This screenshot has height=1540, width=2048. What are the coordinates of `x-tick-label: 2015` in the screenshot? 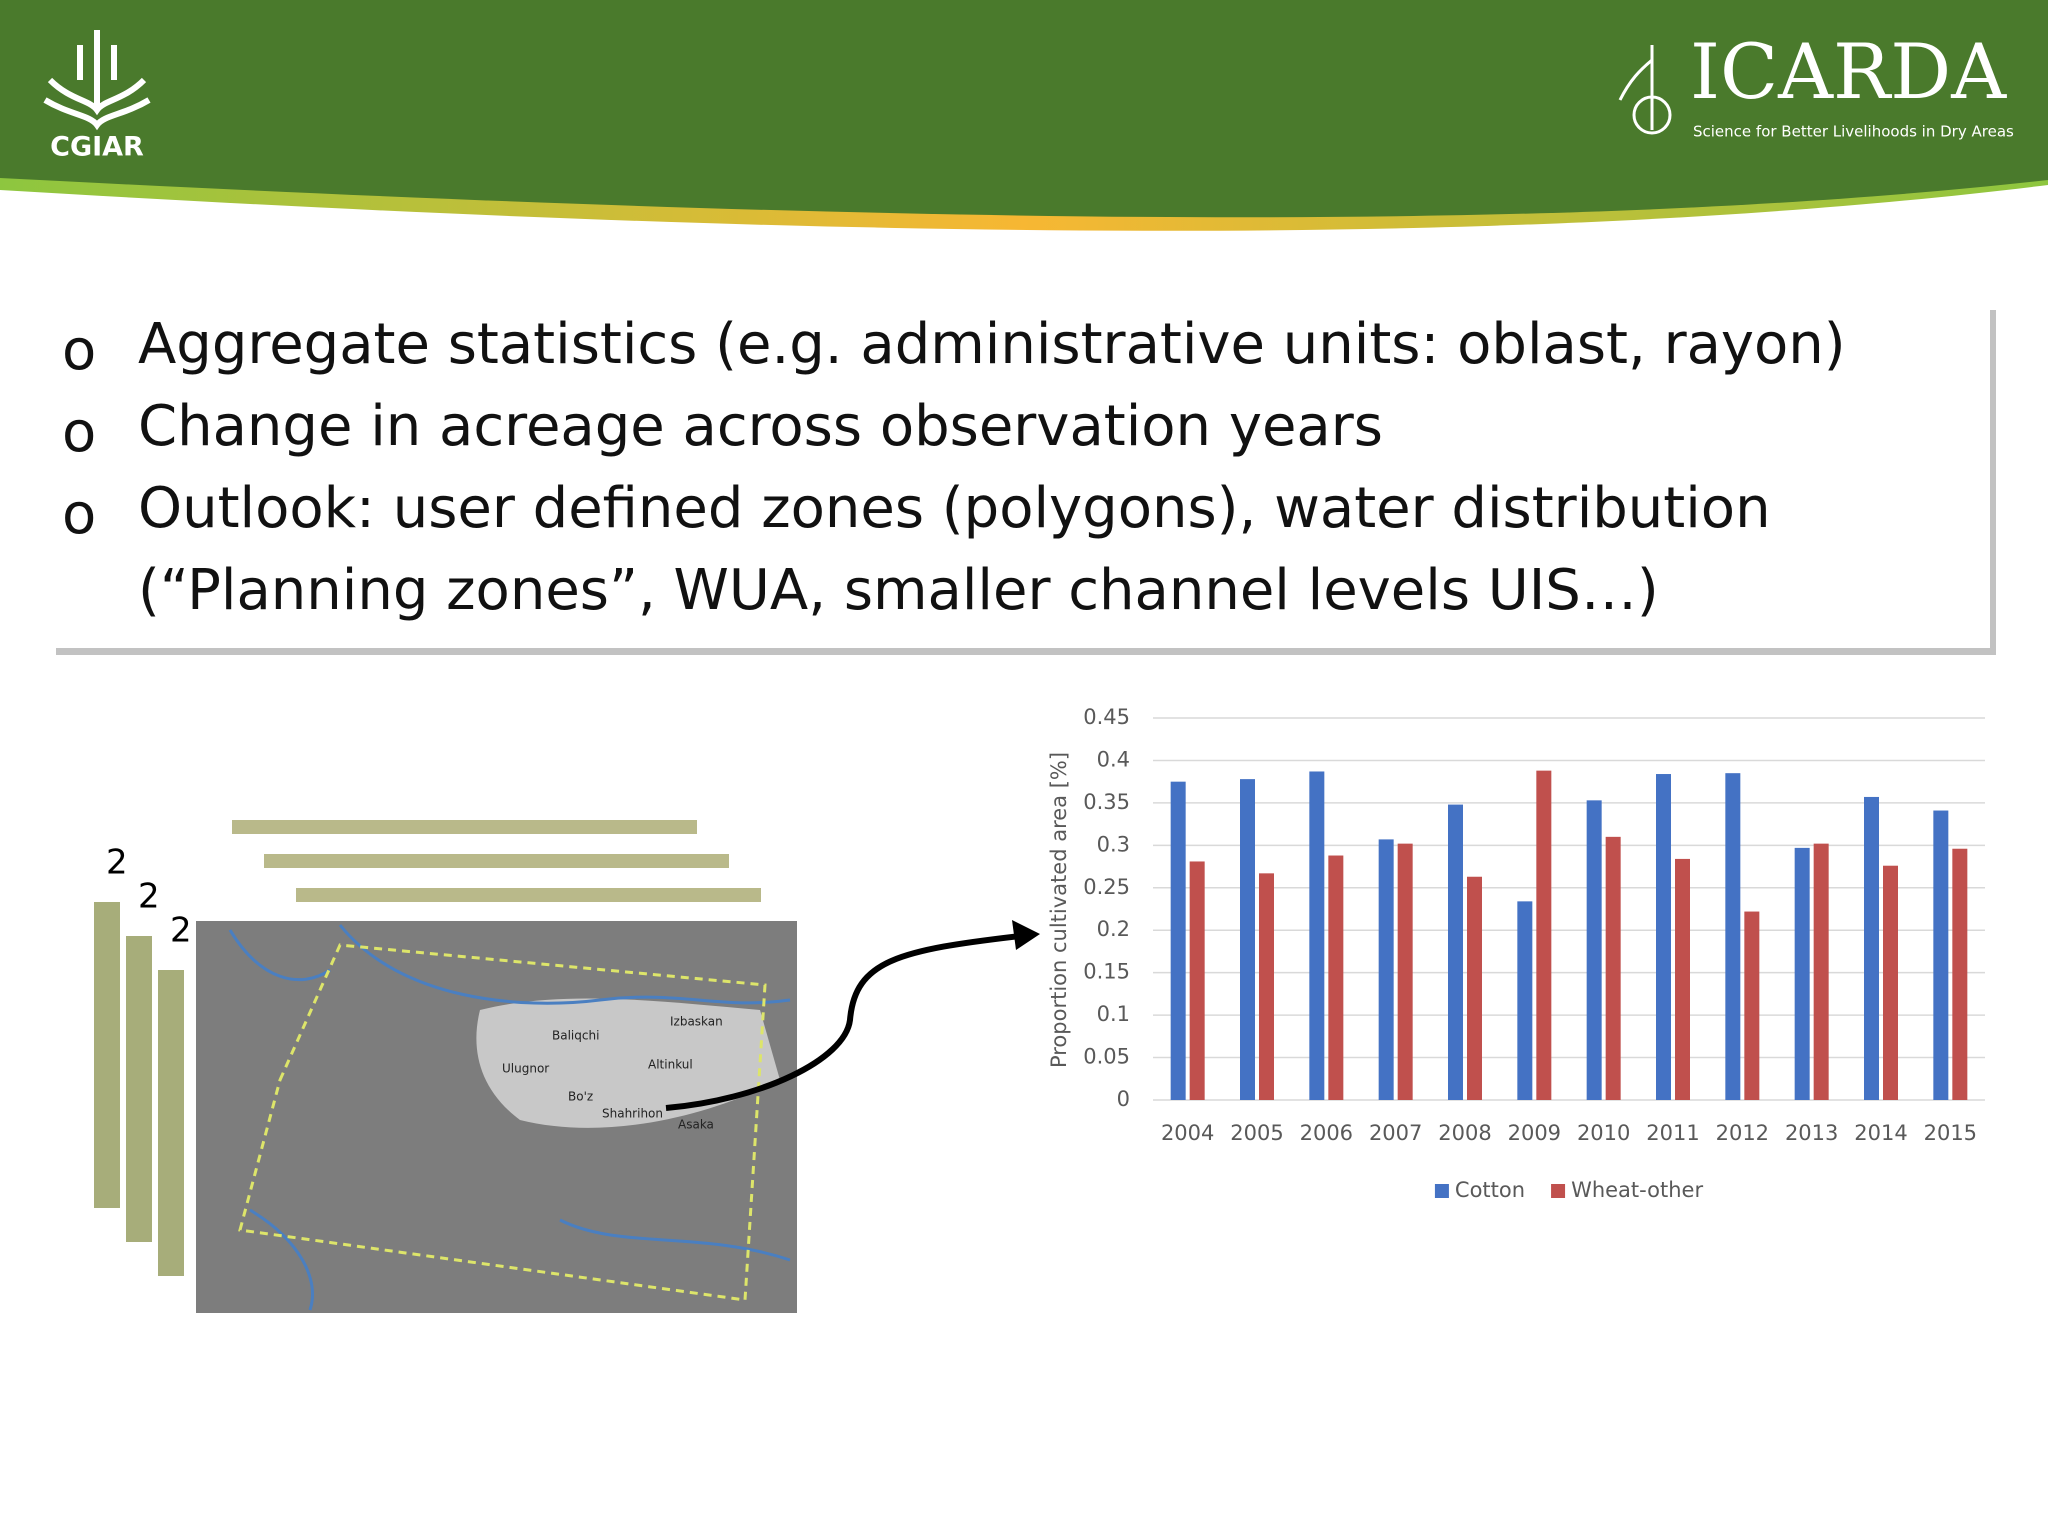 It's located at (1950, 1133).